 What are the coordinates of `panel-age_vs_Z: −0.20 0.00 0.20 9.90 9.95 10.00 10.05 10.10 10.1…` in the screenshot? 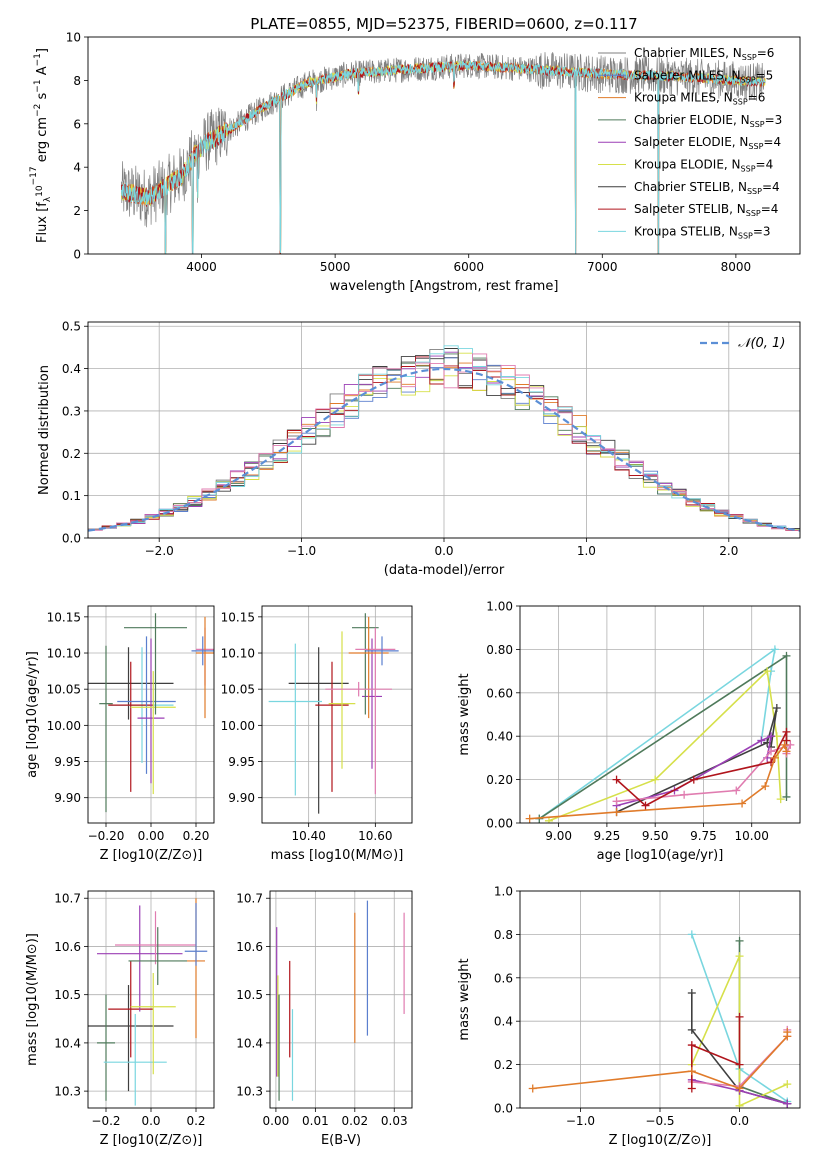 It's located at (120, 734).